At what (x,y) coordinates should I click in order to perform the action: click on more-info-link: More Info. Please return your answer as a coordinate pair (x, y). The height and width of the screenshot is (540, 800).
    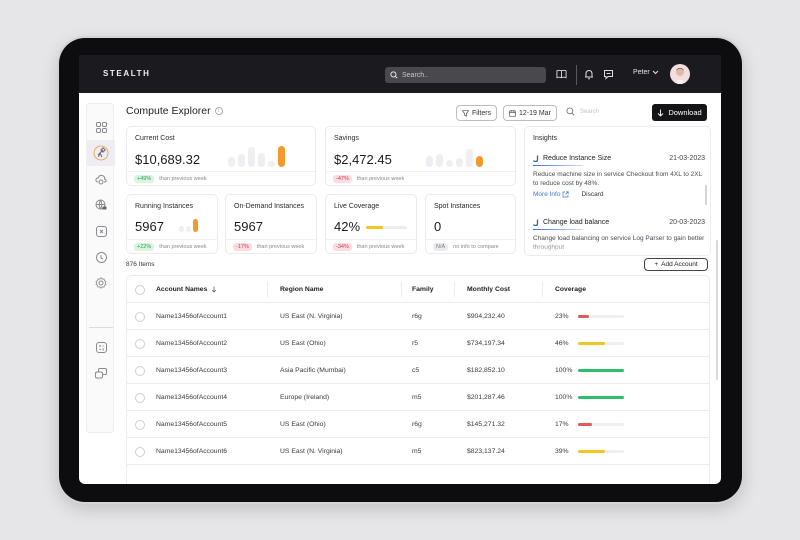
    Looking at the image, I should click on (551, 194).